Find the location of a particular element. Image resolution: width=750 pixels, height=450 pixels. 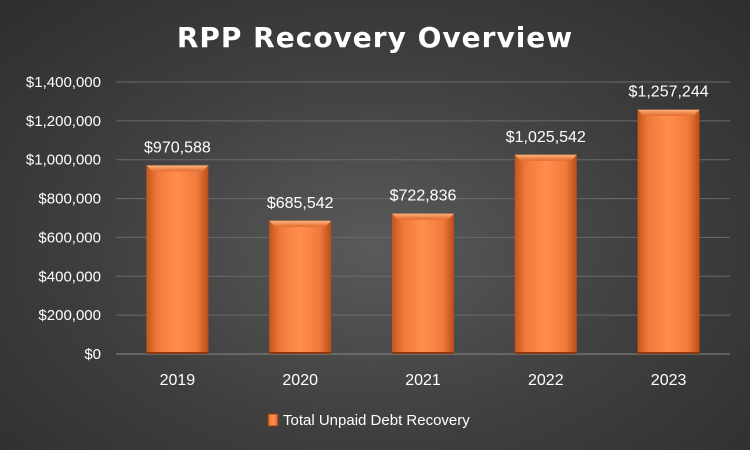

y-tick-label: $0 is located at coordinates (92, 354).